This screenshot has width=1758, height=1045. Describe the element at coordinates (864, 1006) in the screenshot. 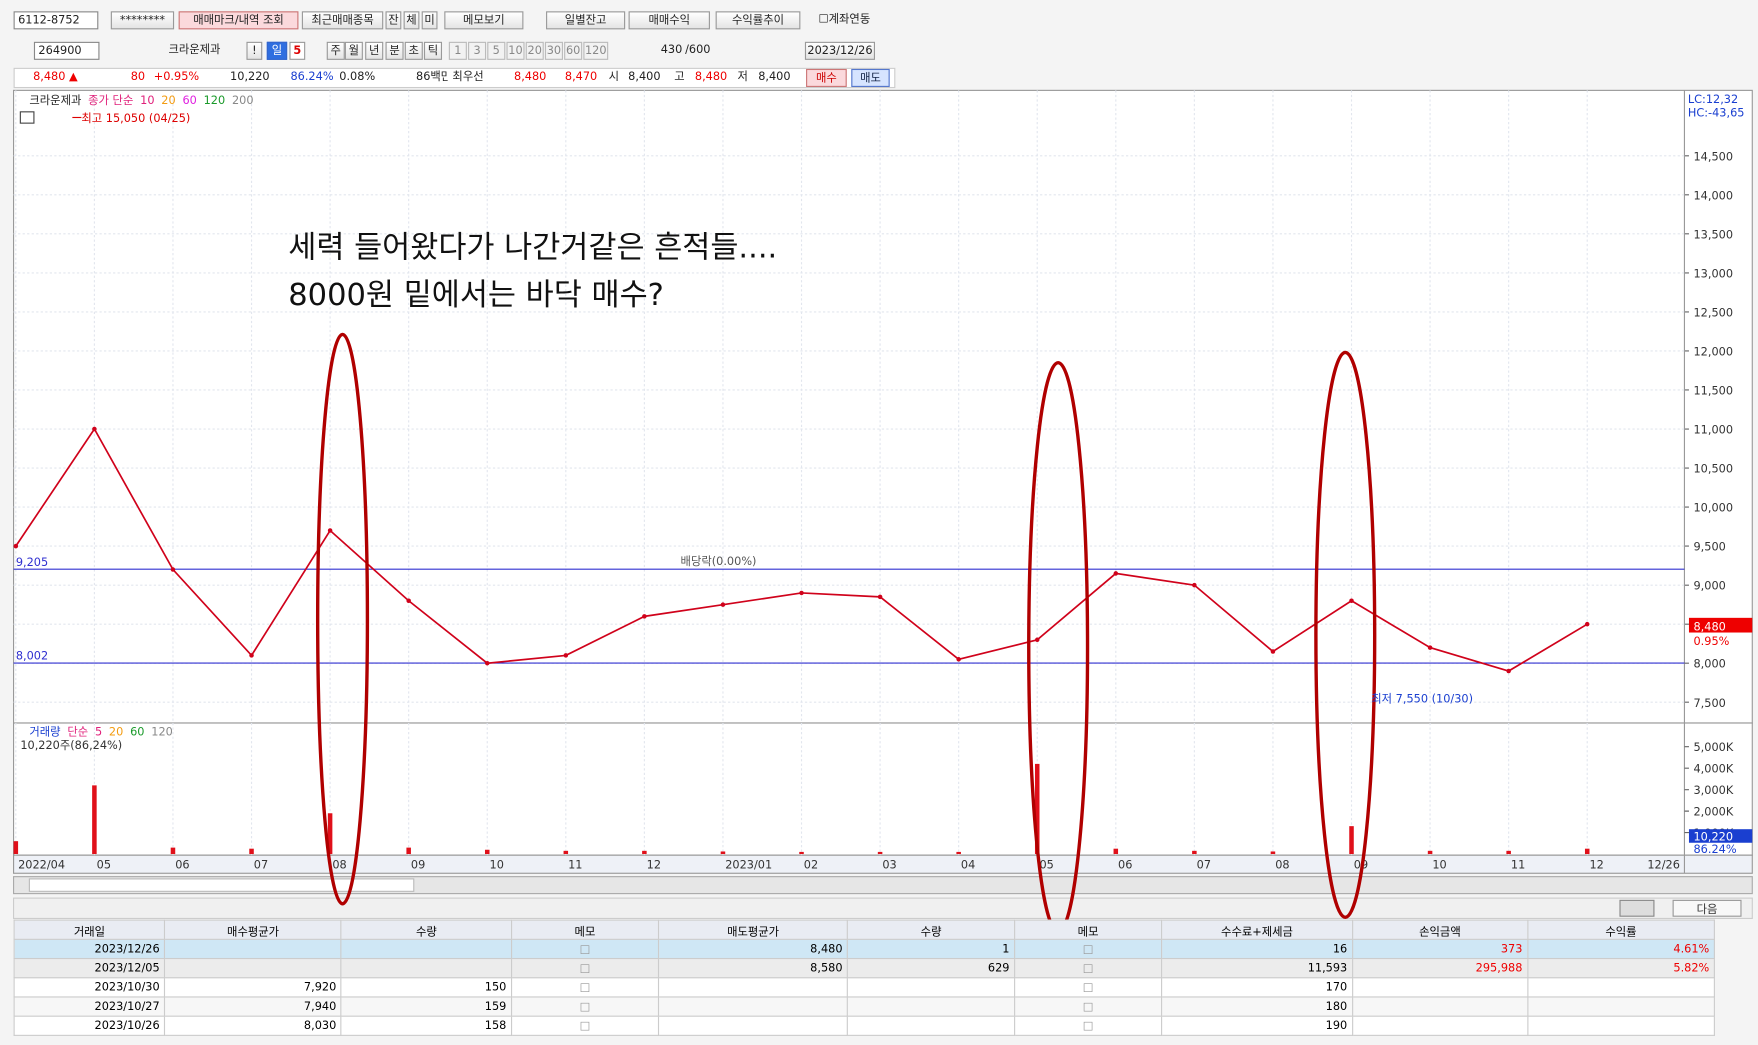

I see `table-row: 2023/10/27 7,940 159 □ □ 180` at that location.